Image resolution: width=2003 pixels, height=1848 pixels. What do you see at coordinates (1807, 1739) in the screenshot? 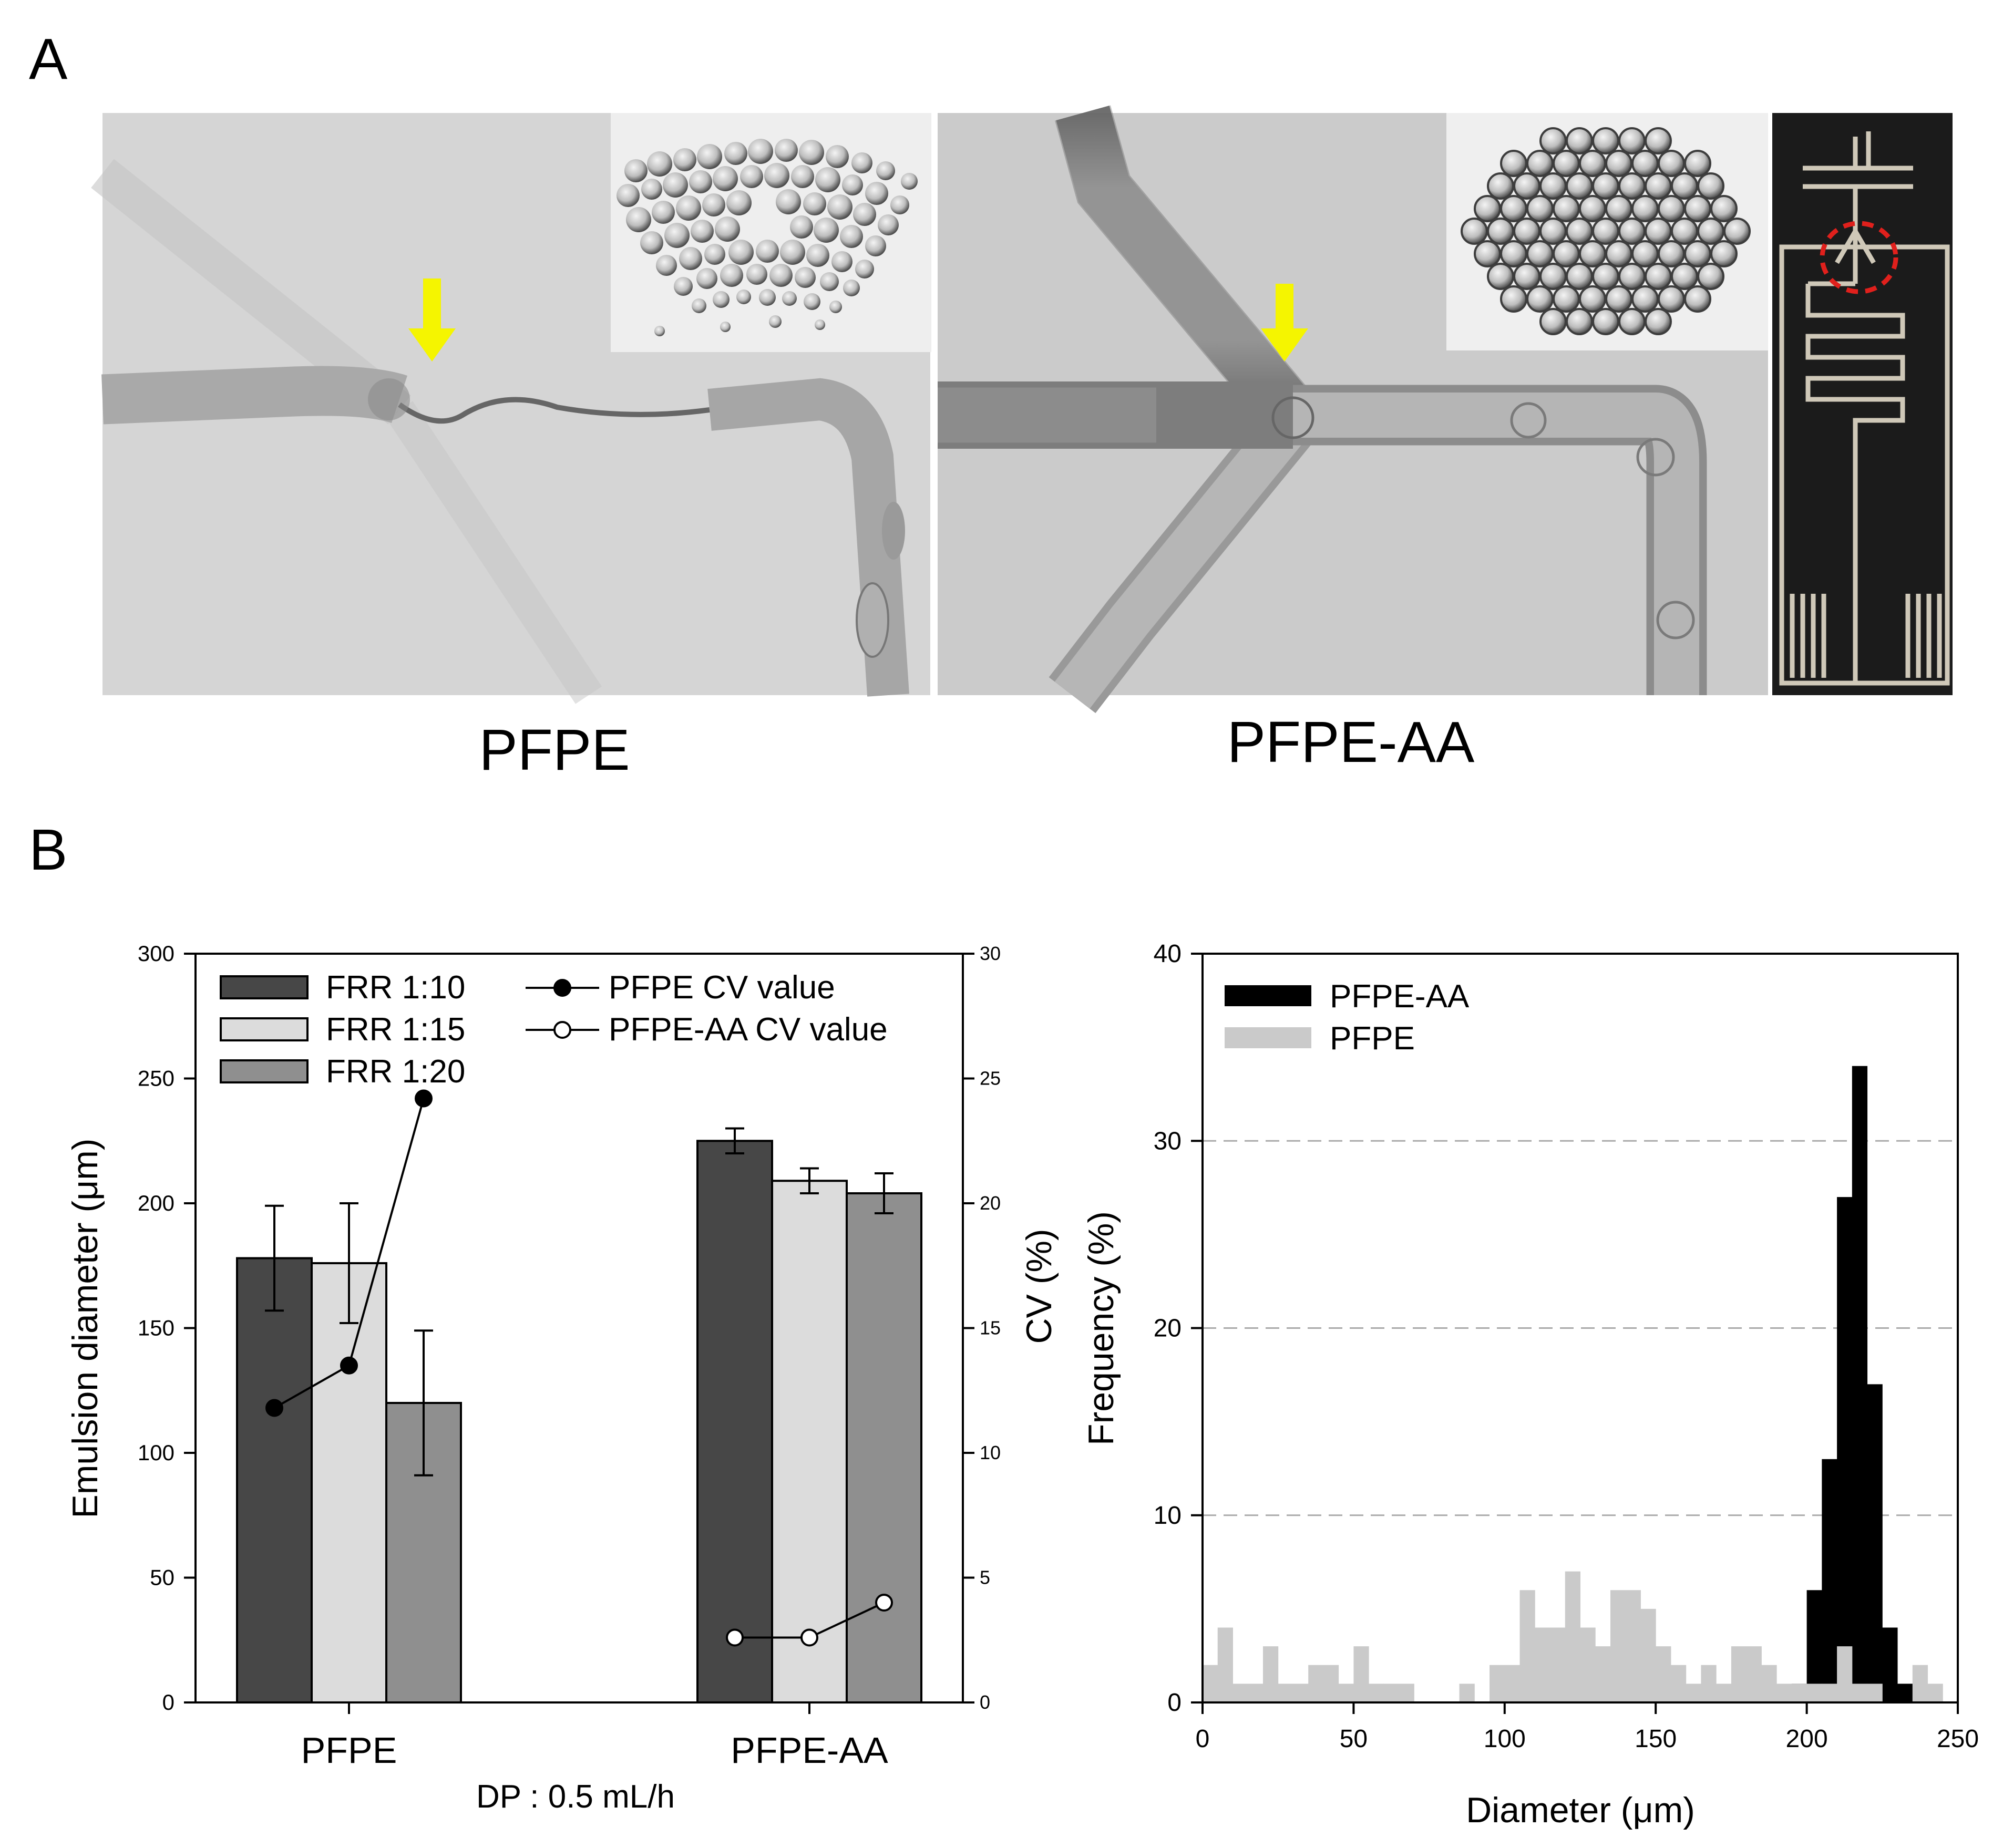
I see `x-tick-label: 200` at bounding box center [1807, 1739].